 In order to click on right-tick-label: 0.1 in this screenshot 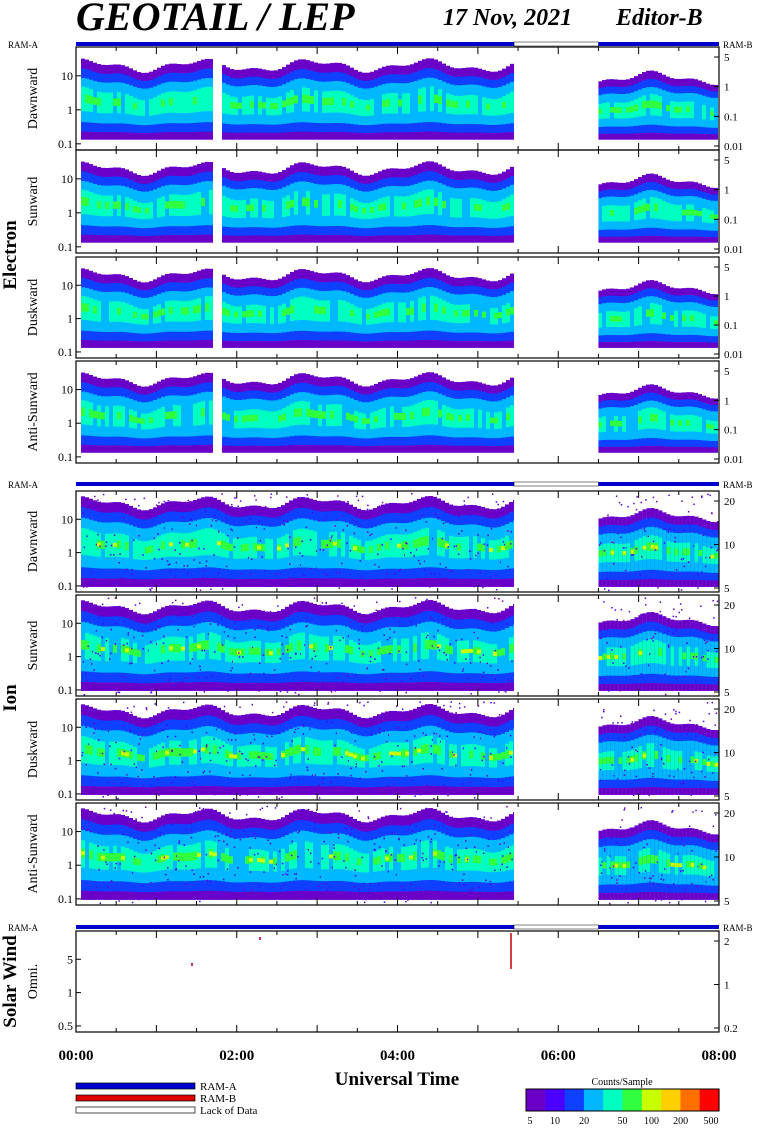, I will do `click(731, 431)`.